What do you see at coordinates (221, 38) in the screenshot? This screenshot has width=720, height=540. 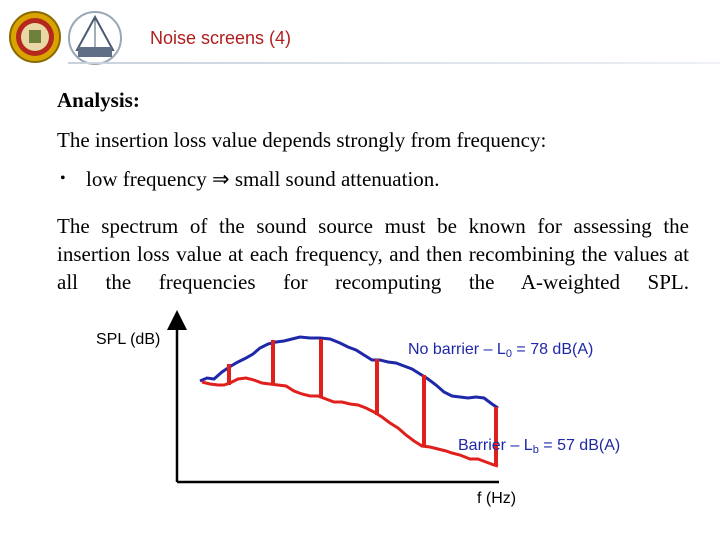 I see `slide-title: Noise screens (4)` at bounding box center [221, 38].